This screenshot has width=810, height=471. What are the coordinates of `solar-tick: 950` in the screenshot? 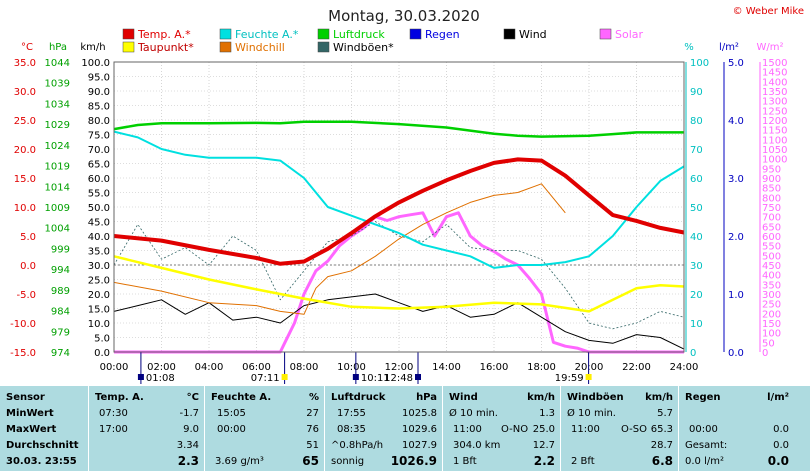 It's located at (771, 169).